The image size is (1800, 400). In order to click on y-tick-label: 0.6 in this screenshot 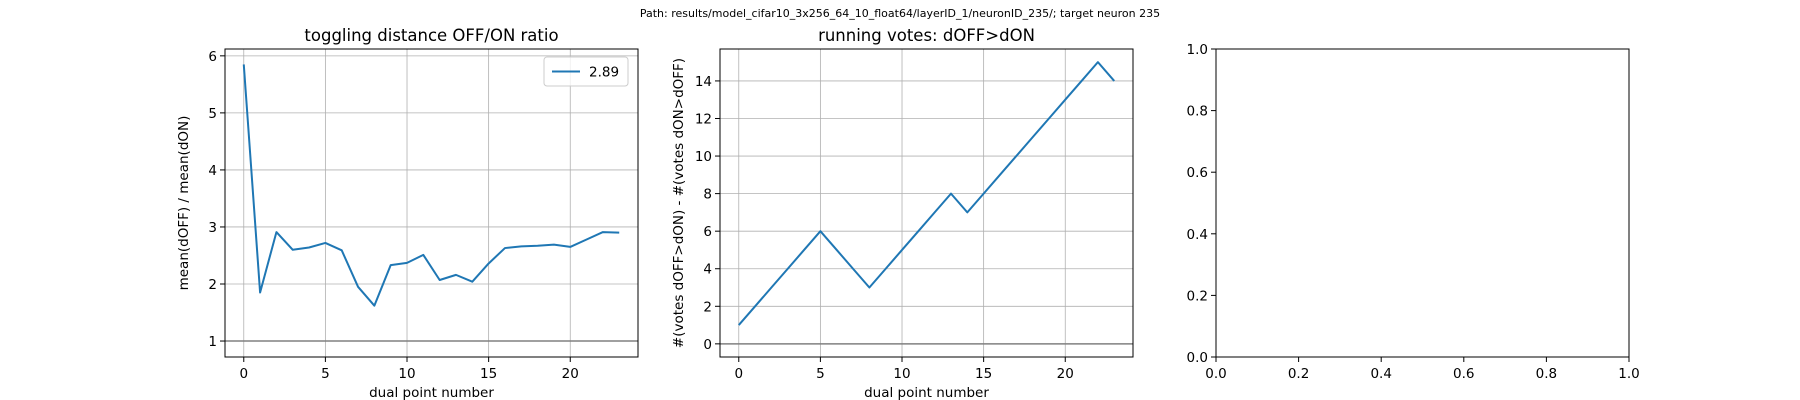, I will do `click(1197, 173)`.